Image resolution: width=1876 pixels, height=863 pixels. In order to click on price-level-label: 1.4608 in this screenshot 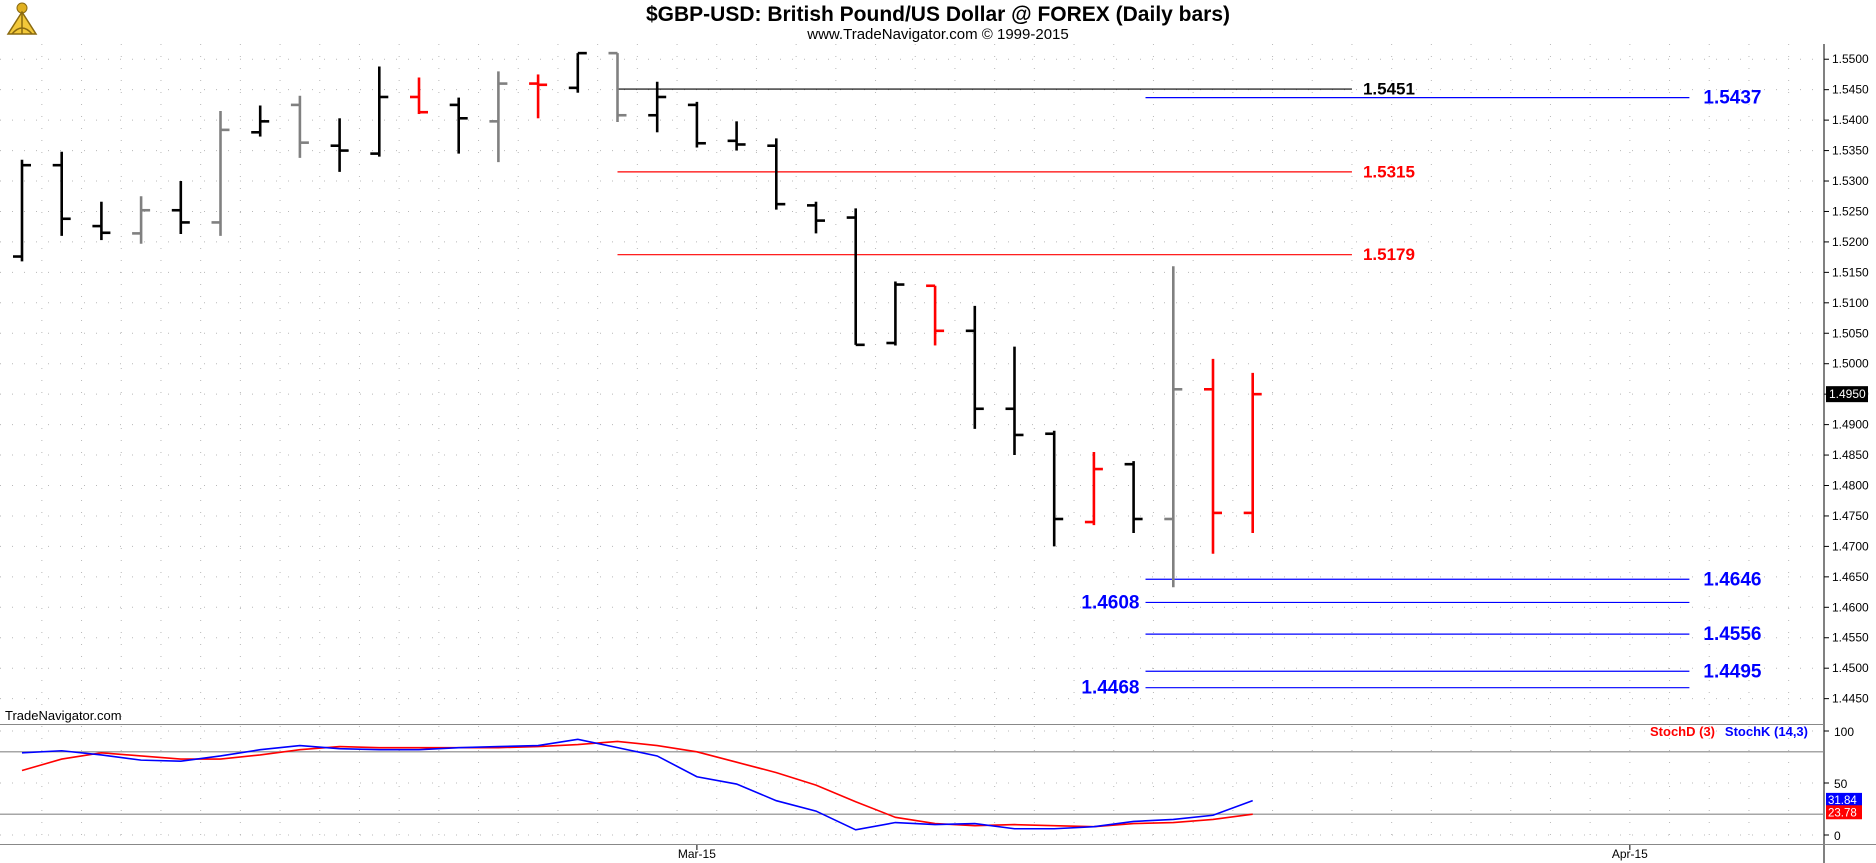, I will do `click(1110, 602)`.